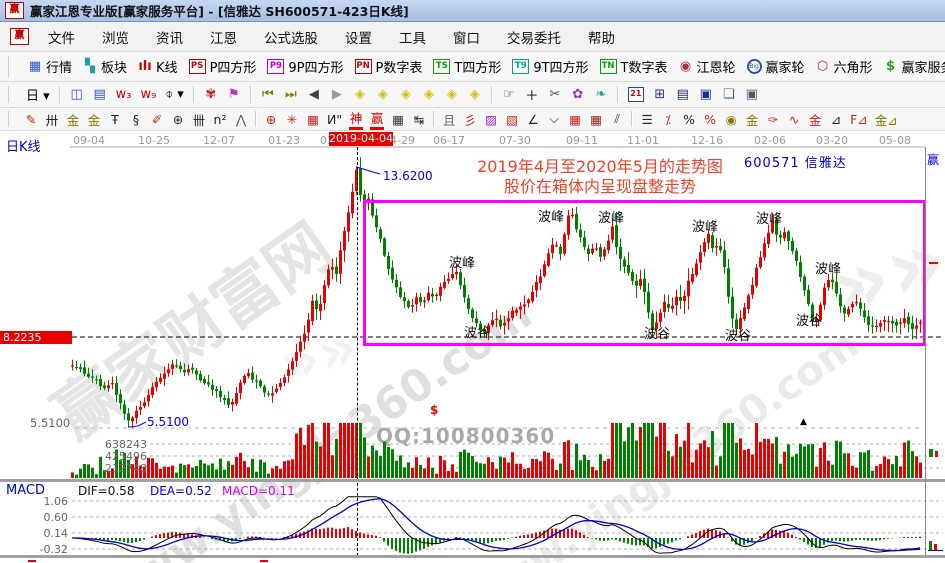 The image size is (945, 563). I want to click on num-grid-tool: ▦, so click(398, 119).